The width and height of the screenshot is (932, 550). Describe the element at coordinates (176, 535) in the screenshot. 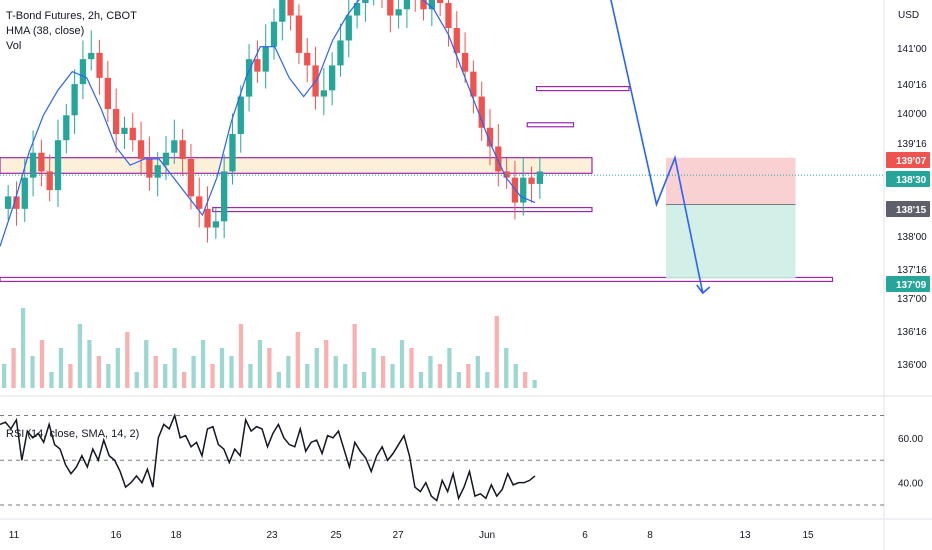

I see `time-tick-label: 18` at that location.